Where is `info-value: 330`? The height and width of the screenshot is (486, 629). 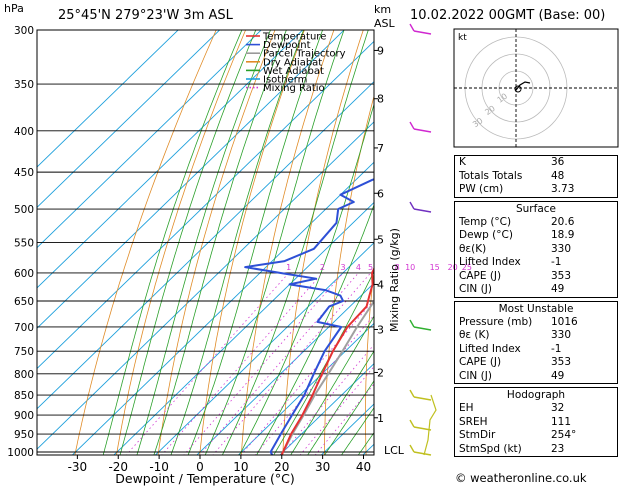 info-value: 330 is located at coordinates (561, 335).